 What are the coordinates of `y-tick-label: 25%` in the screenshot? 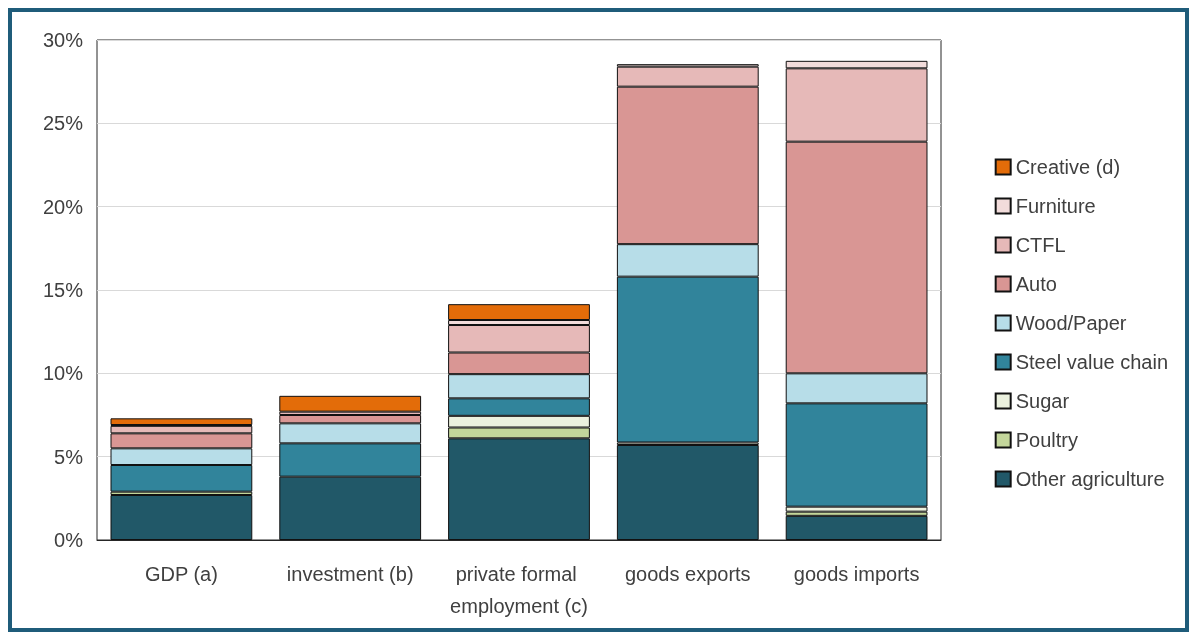 It's located at (63, 123).